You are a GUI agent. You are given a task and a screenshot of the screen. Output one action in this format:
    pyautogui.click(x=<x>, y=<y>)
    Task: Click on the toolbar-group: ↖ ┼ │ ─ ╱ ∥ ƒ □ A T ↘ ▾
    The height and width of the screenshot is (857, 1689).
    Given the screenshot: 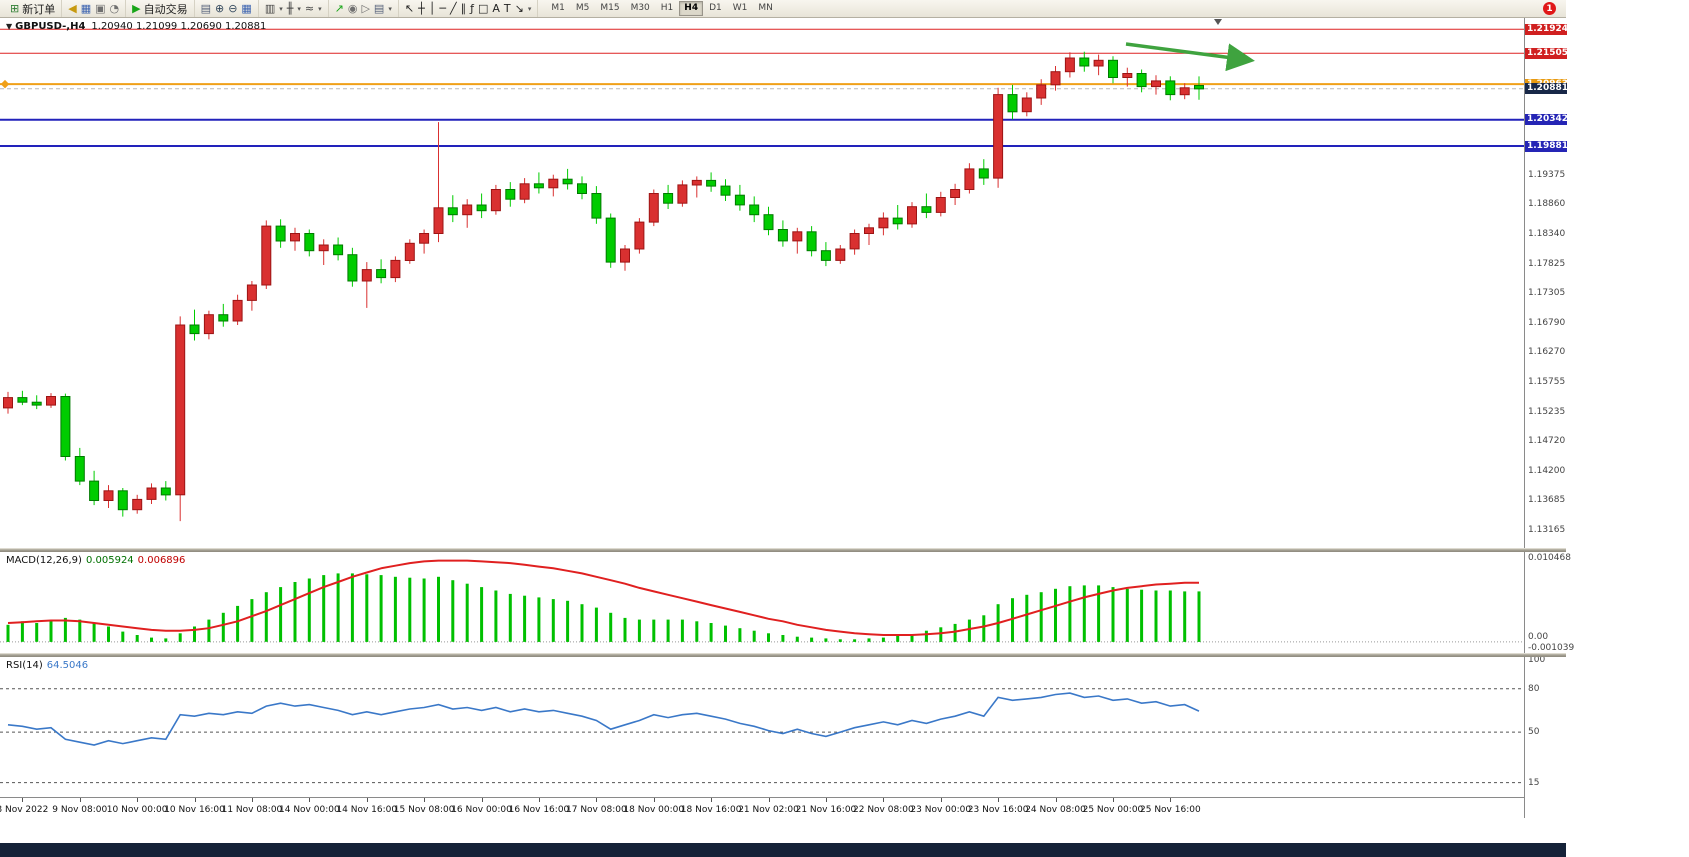 What is the action you would take?
    pyautogui.click(x=469, y=8)
    